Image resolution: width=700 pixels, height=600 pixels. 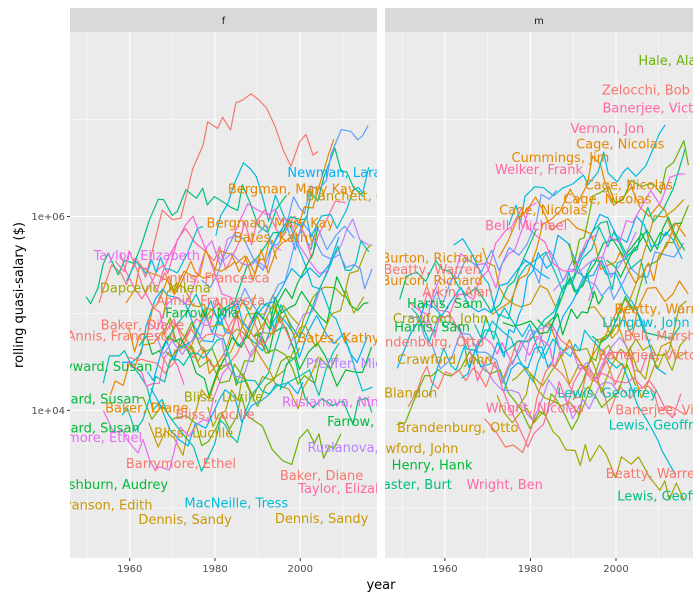 I want to click on name-label: Beatty, Warren, so click(x=653, y=474).